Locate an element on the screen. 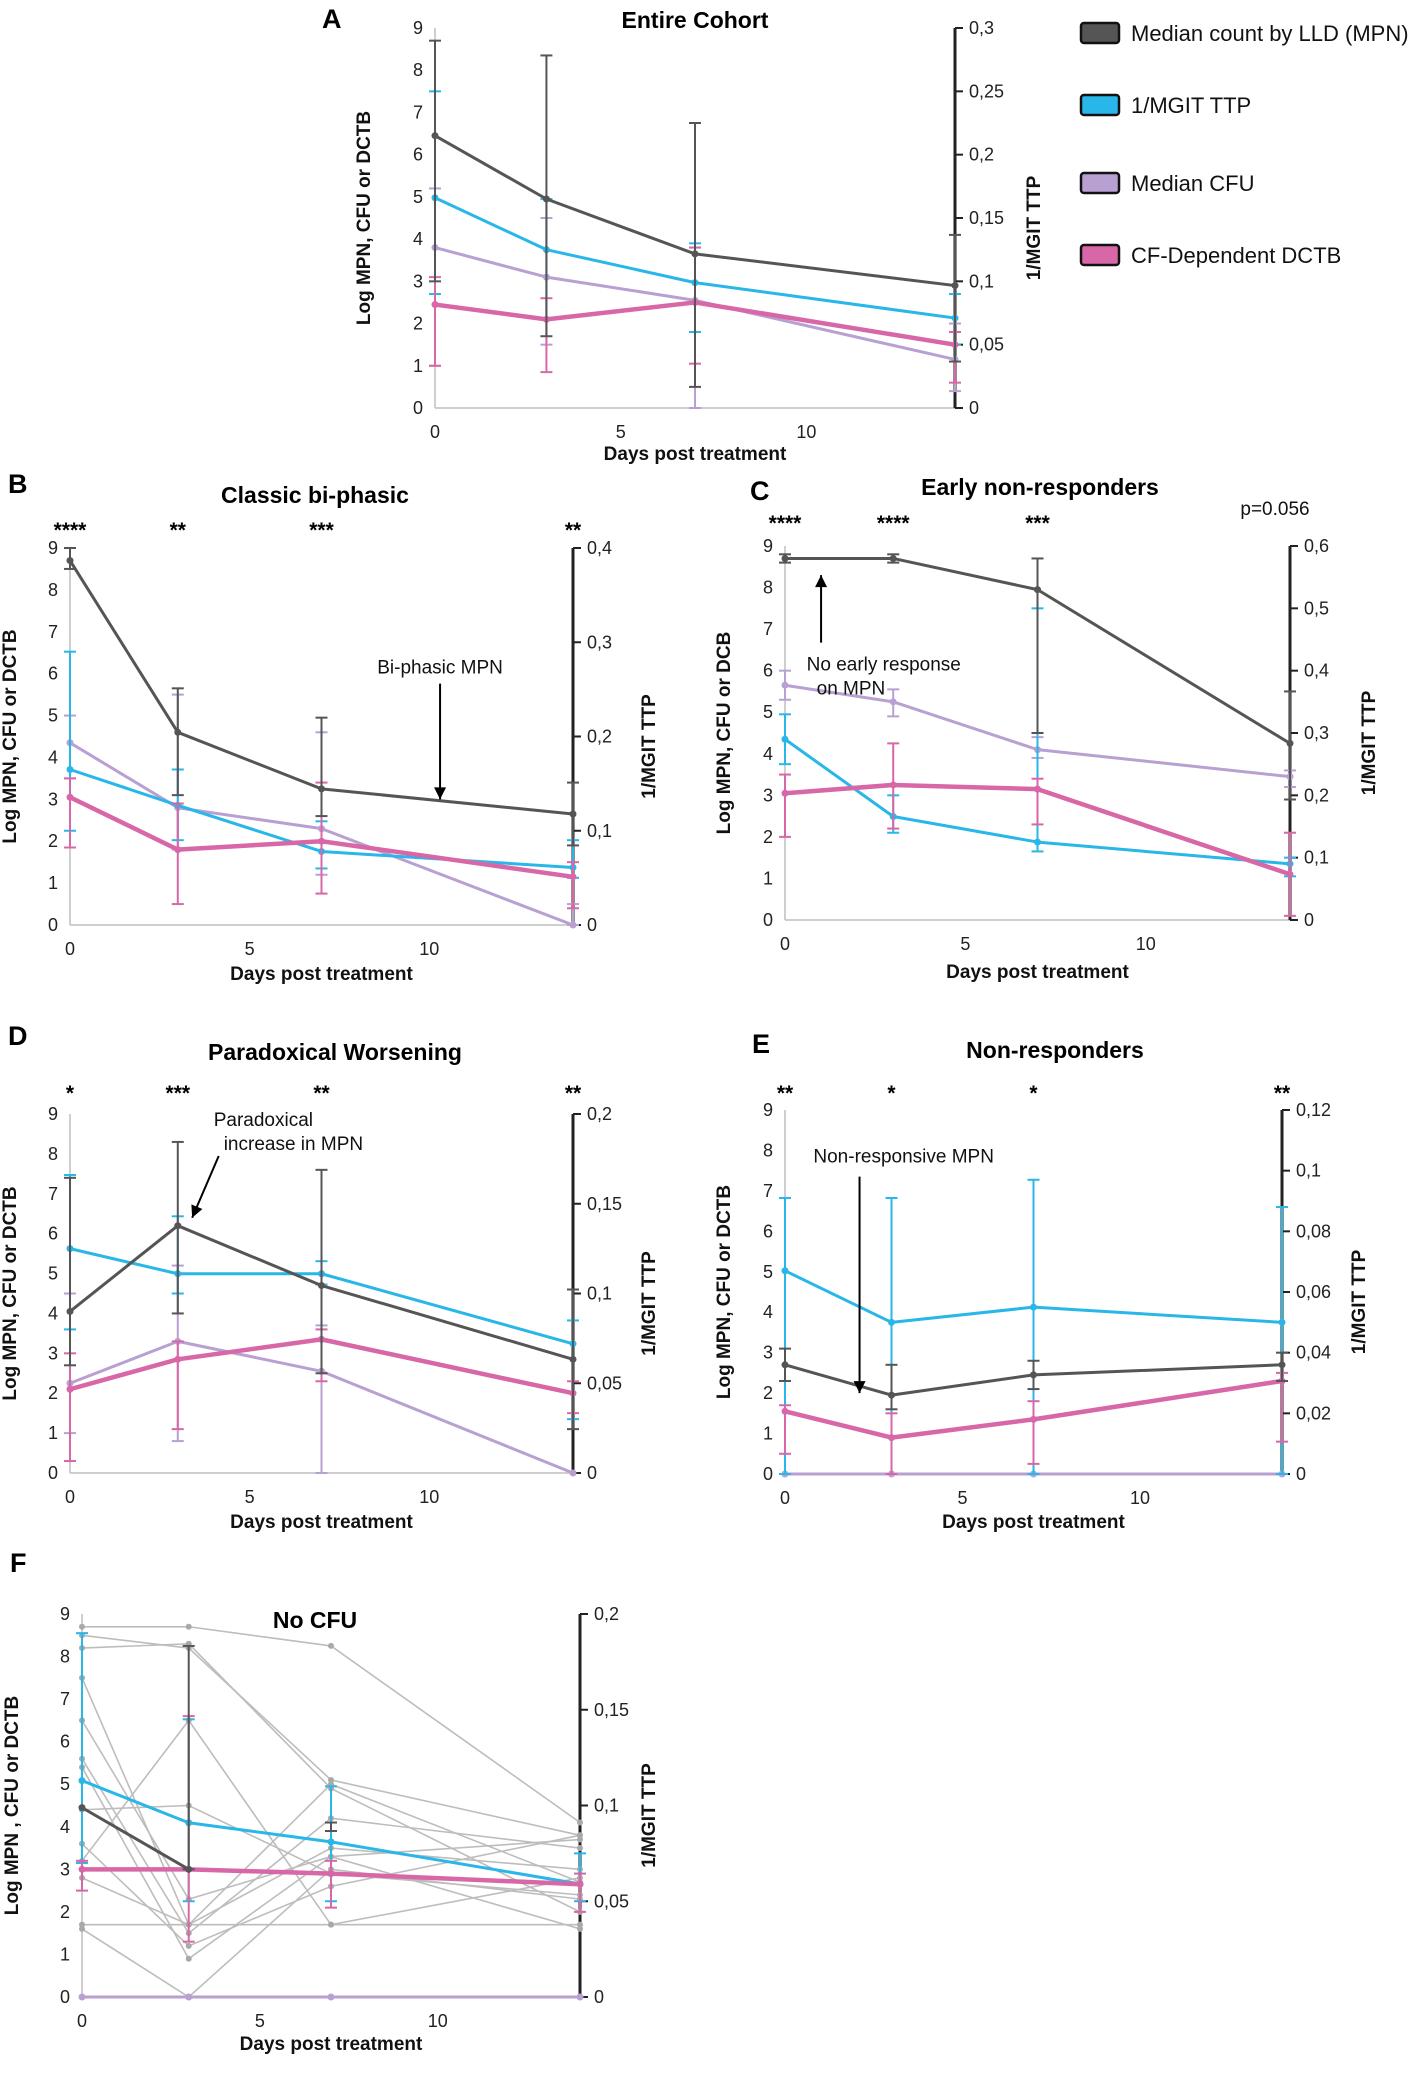 The image size is (1417, 2077). x-tick-label: 0 is located at coordinates (785, 1498).